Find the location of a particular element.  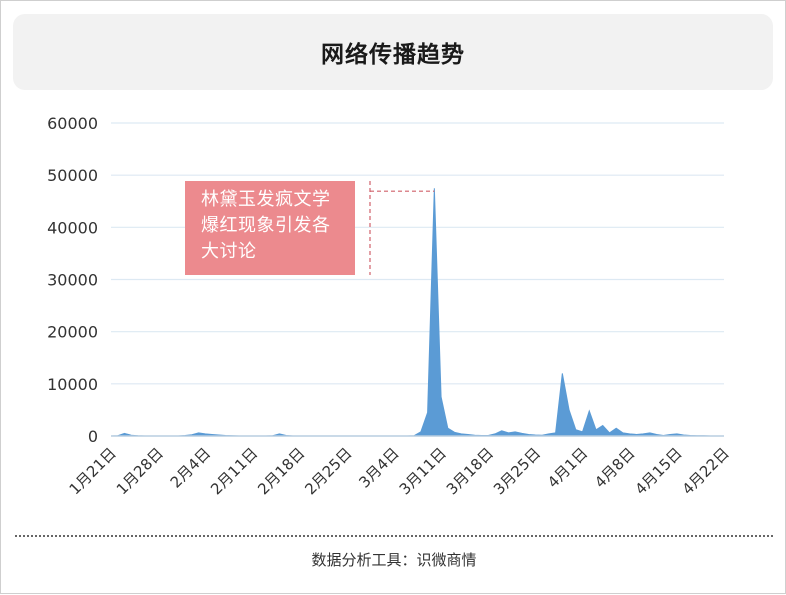

title-bar: 网络传播趋势 is located at coordinates (393, 52).